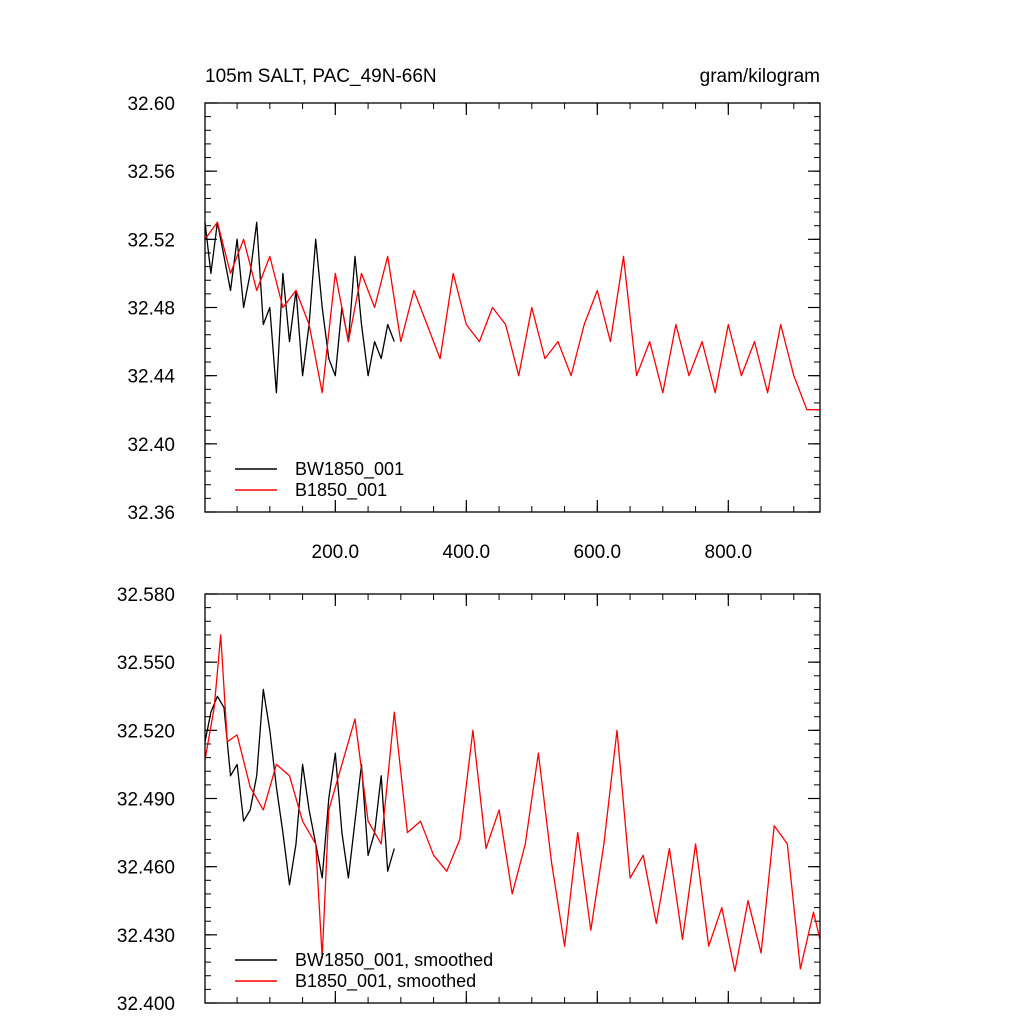 This screenshot has width=1024, height=1024. What do you see at coordinates (341, 490) in the screenshot?
I see `legend-label: B1850_001` at bounding box center [341, 490].